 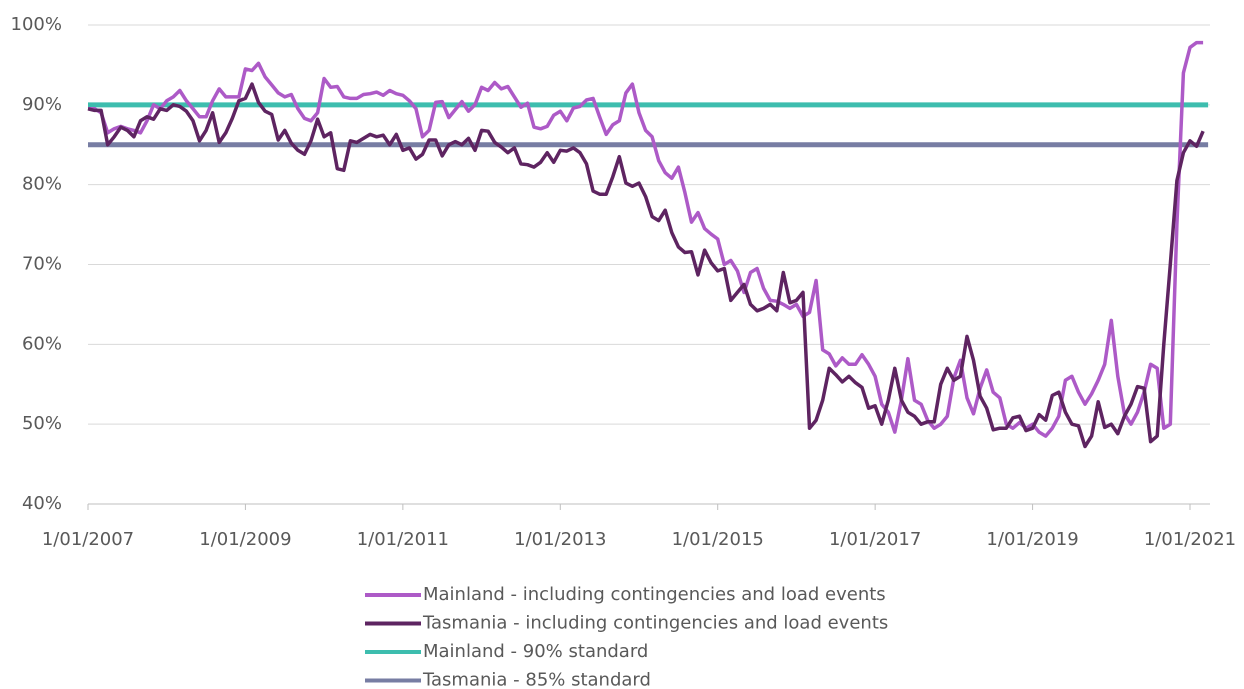 What do you see at coordinates (245, 539) in the screenshot?
I see `x-tick-label: 1/01/2009` at bounding box center [245, 539].